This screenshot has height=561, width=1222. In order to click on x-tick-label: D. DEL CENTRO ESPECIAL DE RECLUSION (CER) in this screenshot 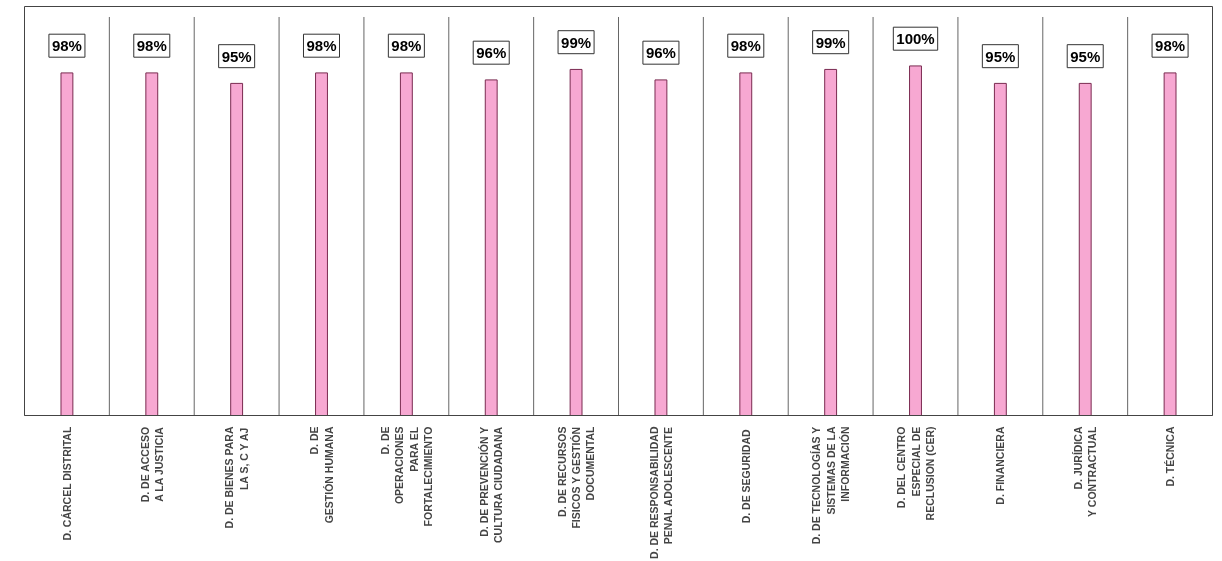, I will do `click(915, 473)`.